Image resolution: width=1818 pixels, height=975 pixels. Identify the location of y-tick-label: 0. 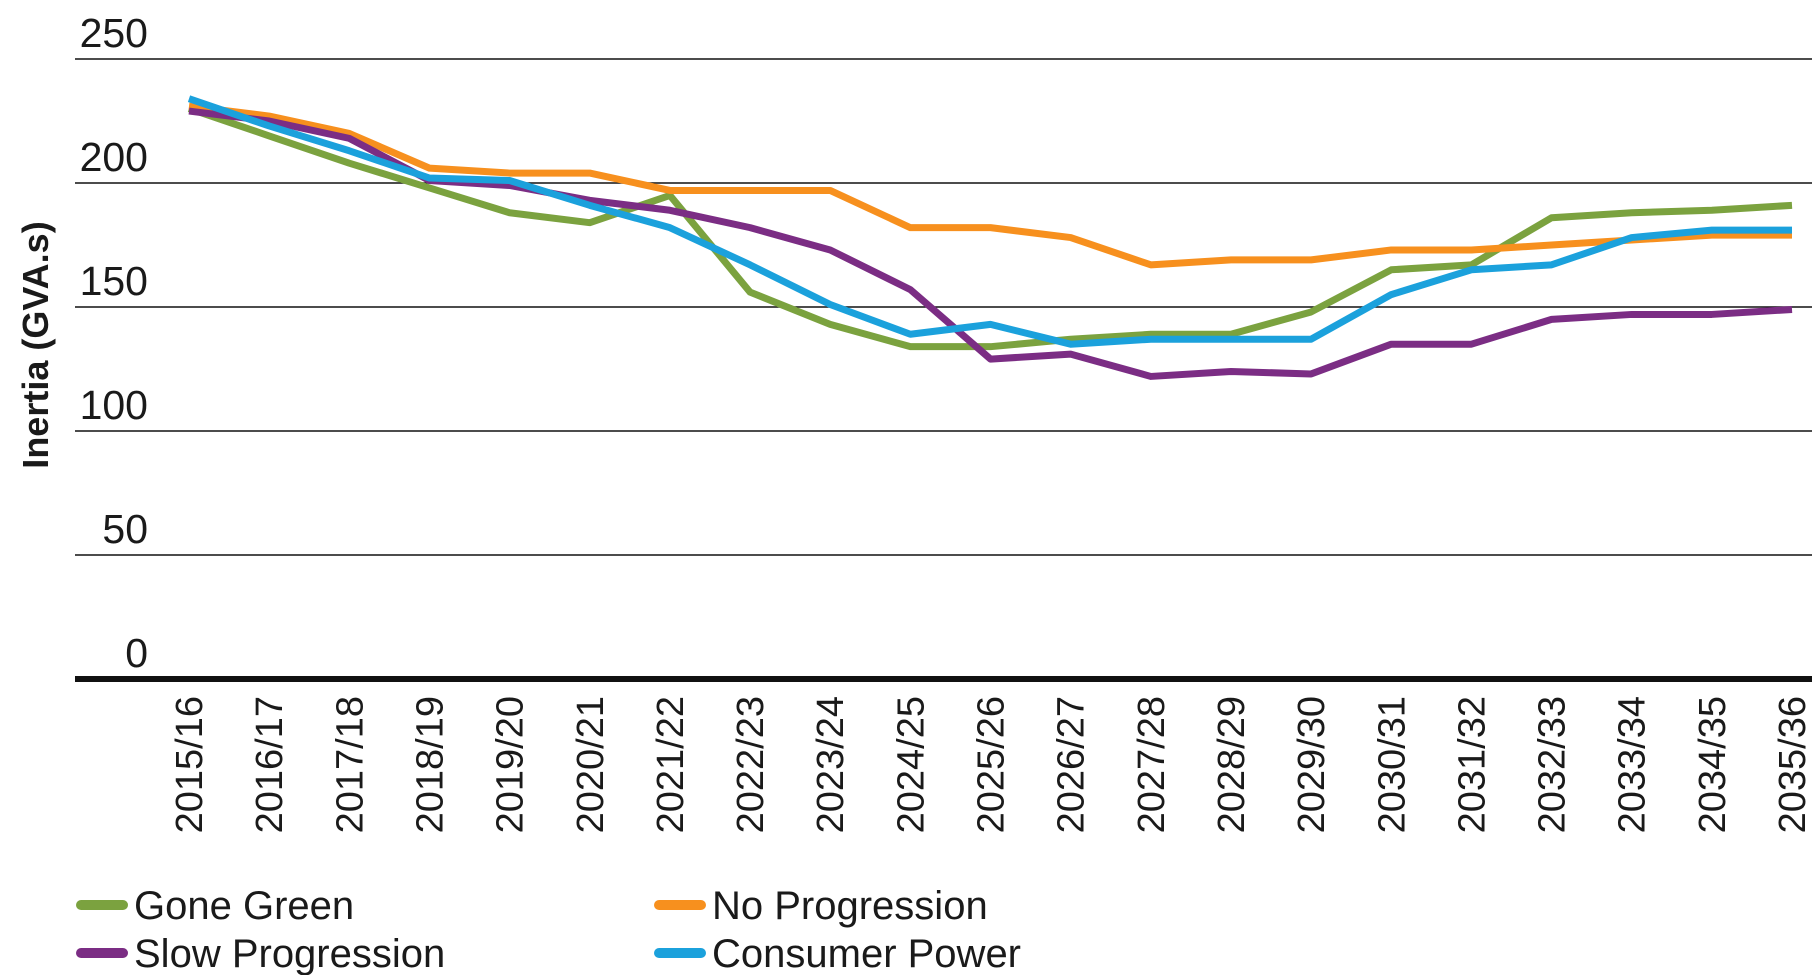
(136, 653).